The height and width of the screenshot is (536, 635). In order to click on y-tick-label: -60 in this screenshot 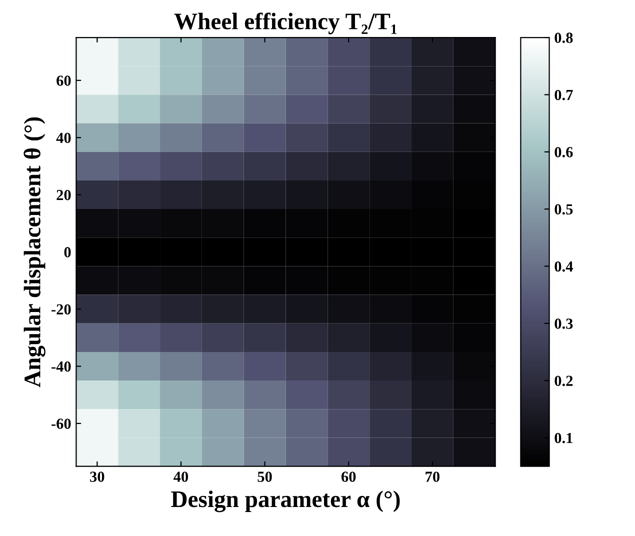, I will do `click(61, 423)`.